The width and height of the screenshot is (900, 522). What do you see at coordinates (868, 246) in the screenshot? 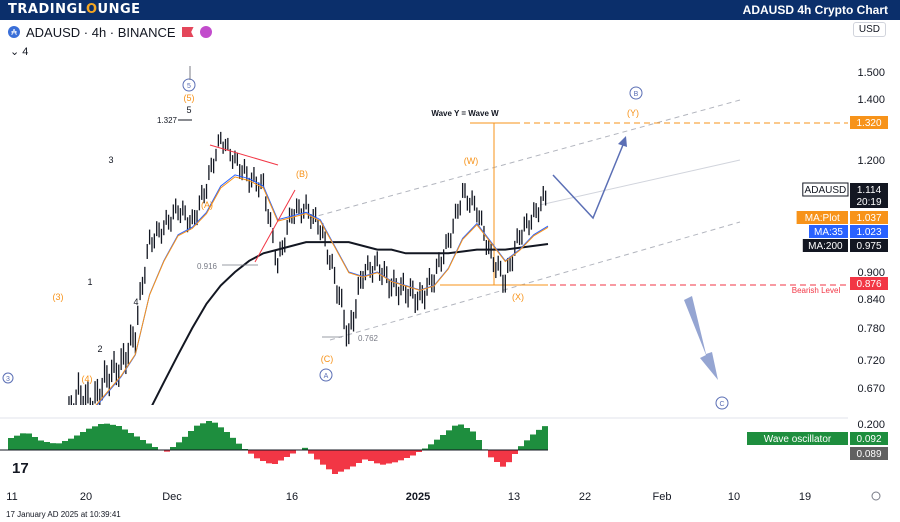
I see `price-tag-value: 0.975` at bounding box center [868, 246].